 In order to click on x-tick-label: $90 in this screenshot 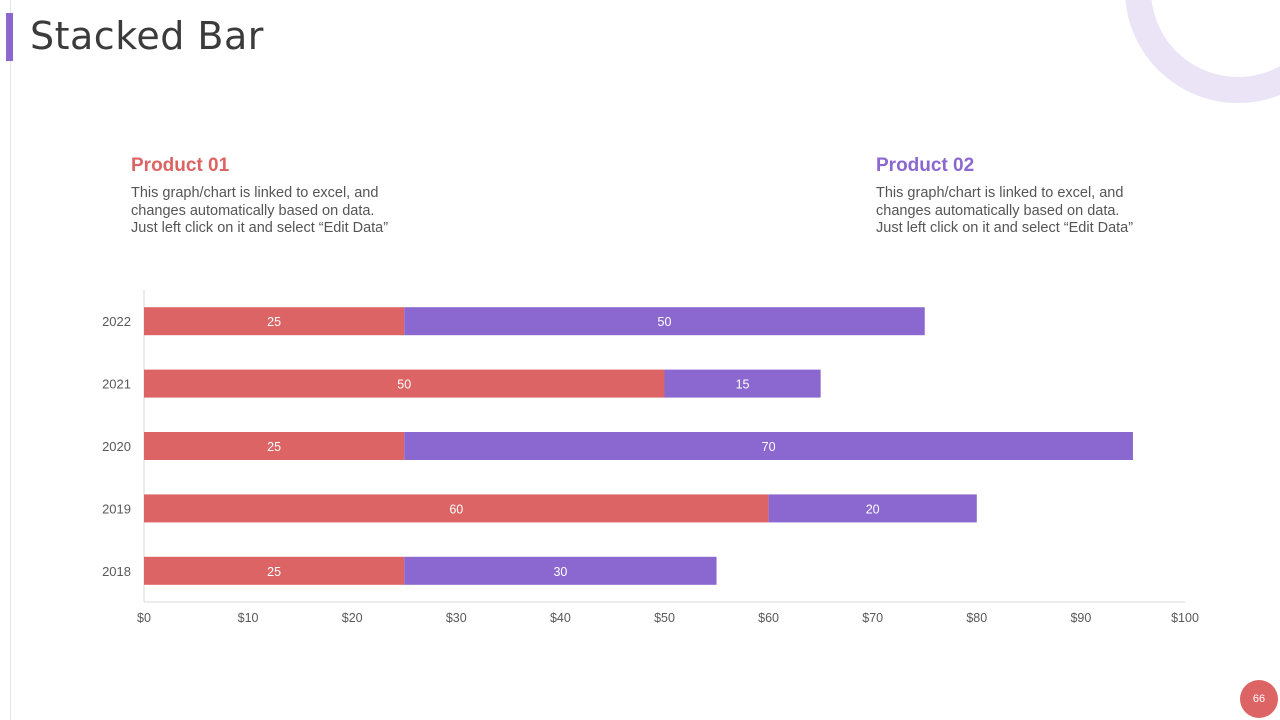, I will do `click(1080, 618)`.